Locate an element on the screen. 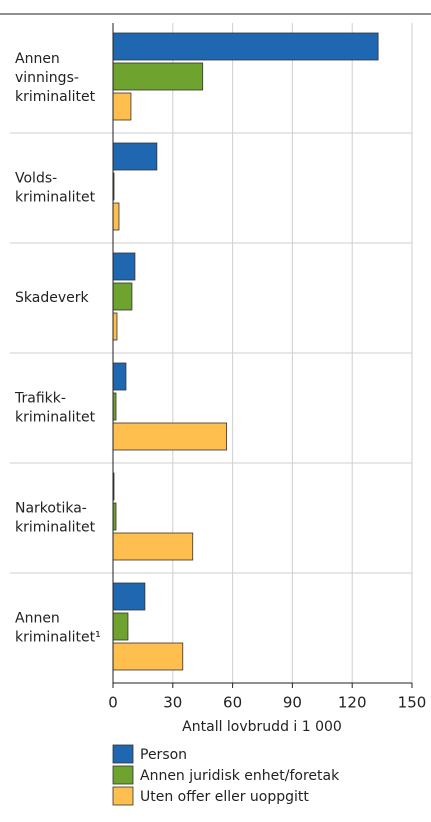 This screenshot has height=822, width=431. x-tick-label: 30 is located at coordinates (172, 703).